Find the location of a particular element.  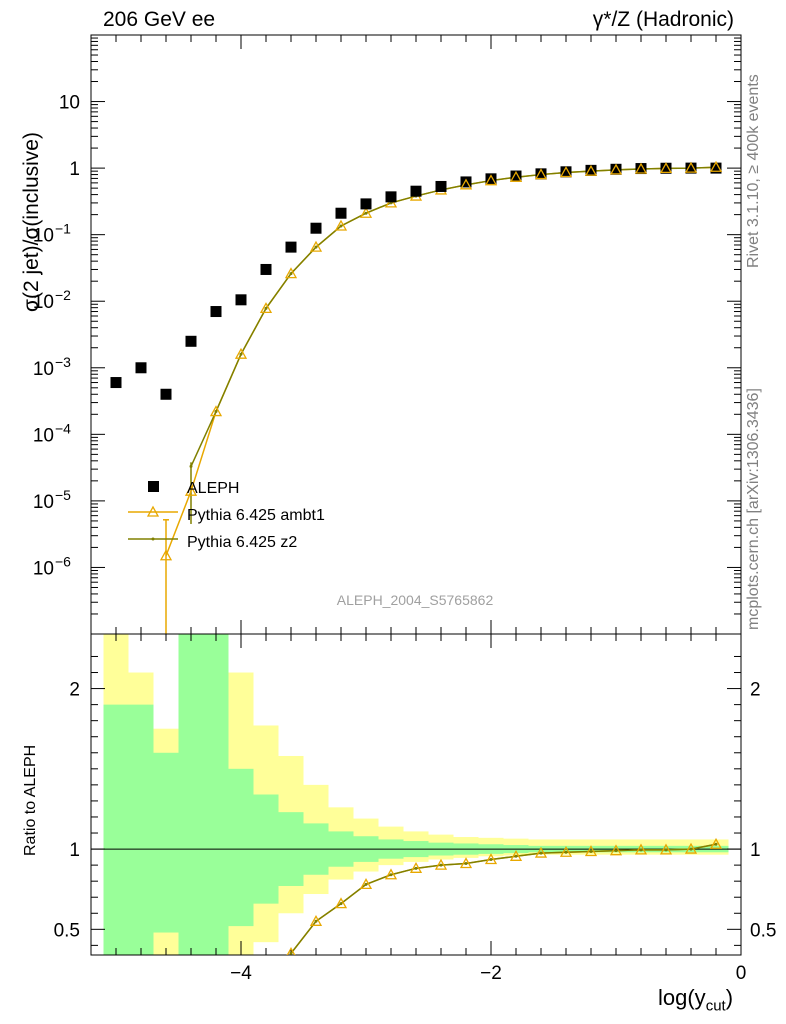

legend-entry-label: ALEPH is located at coordinates (213, 488).